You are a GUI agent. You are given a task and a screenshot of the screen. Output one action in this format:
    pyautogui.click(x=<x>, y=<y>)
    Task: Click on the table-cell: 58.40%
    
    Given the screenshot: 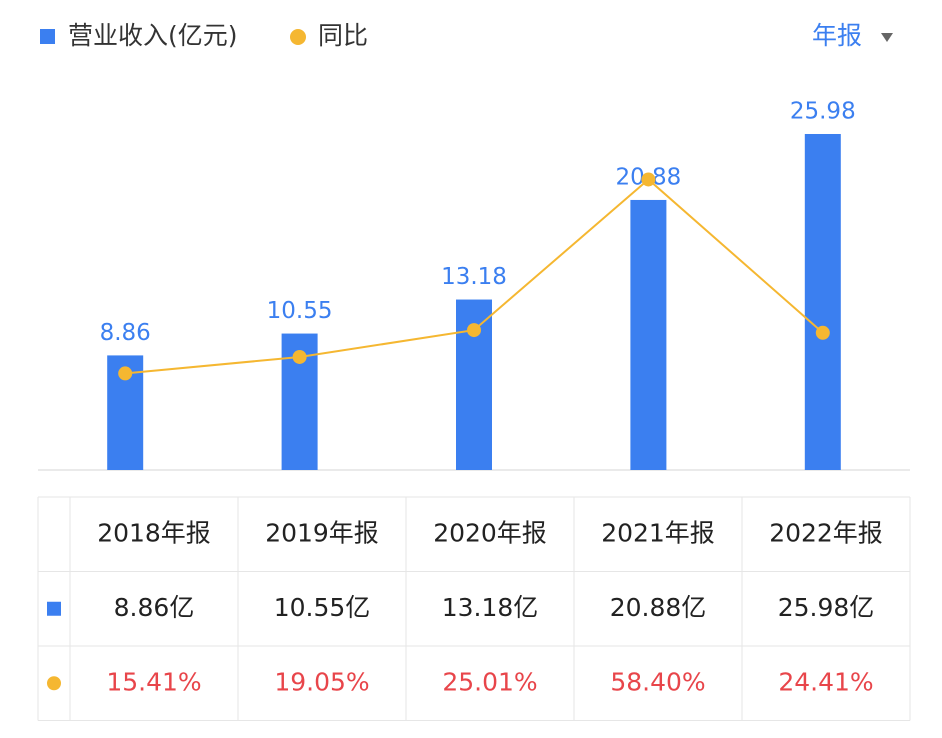 What is the action you would take?
    pyautogui.click(x=657, y=681)
    